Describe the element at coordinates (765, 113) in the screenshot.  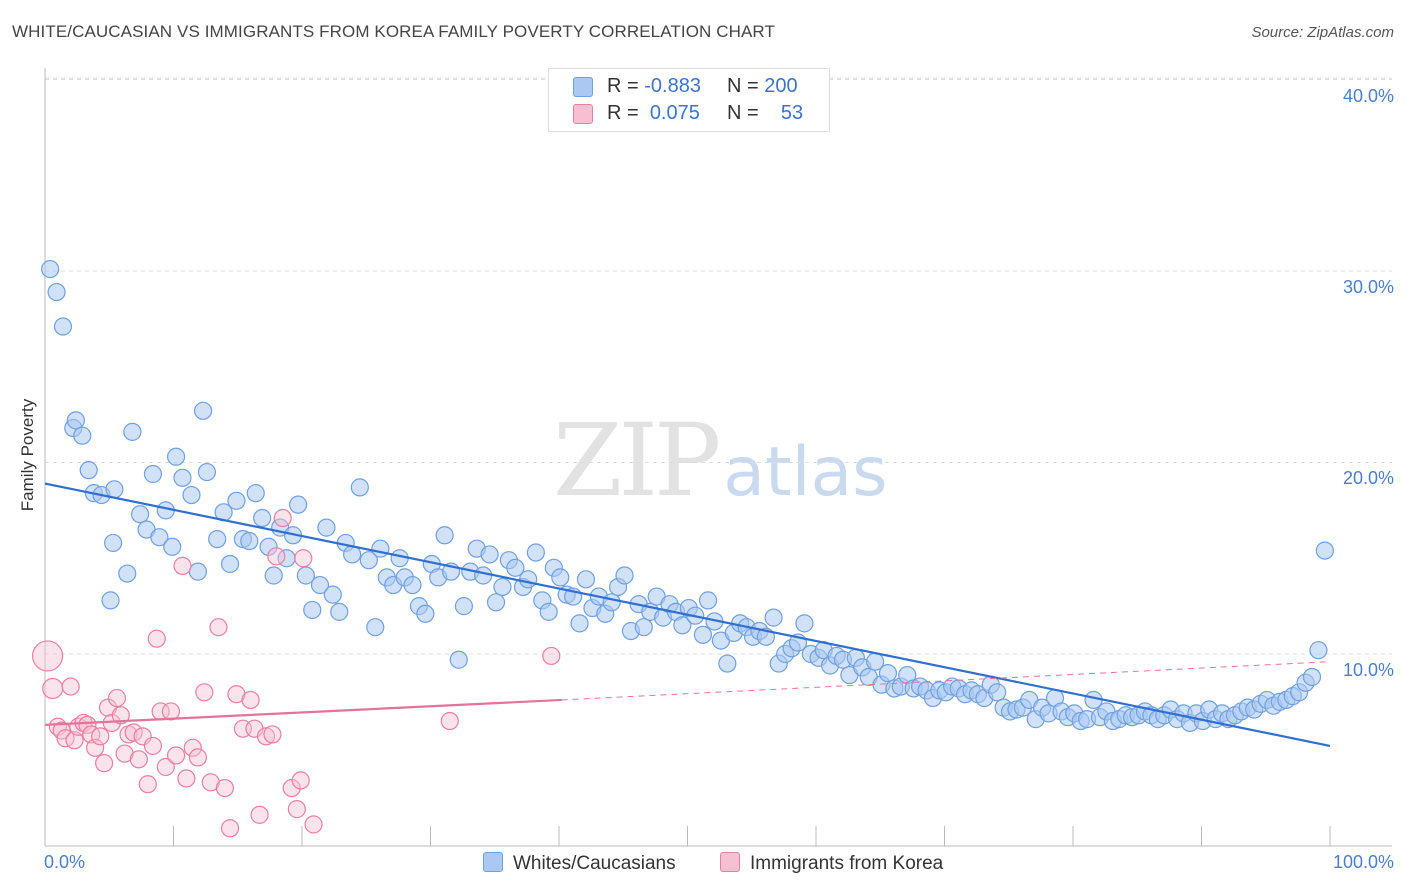
I see `legend-n-korea: N = 53` at that location.